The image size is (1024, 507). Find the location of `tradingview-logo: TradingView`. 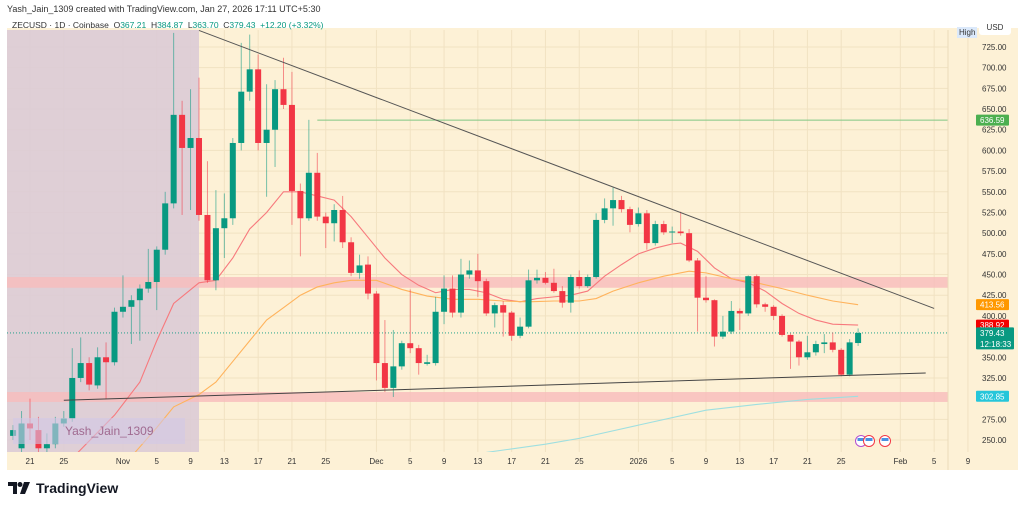

tradingview-logo: TradingView is located at coordinates (63, 488).